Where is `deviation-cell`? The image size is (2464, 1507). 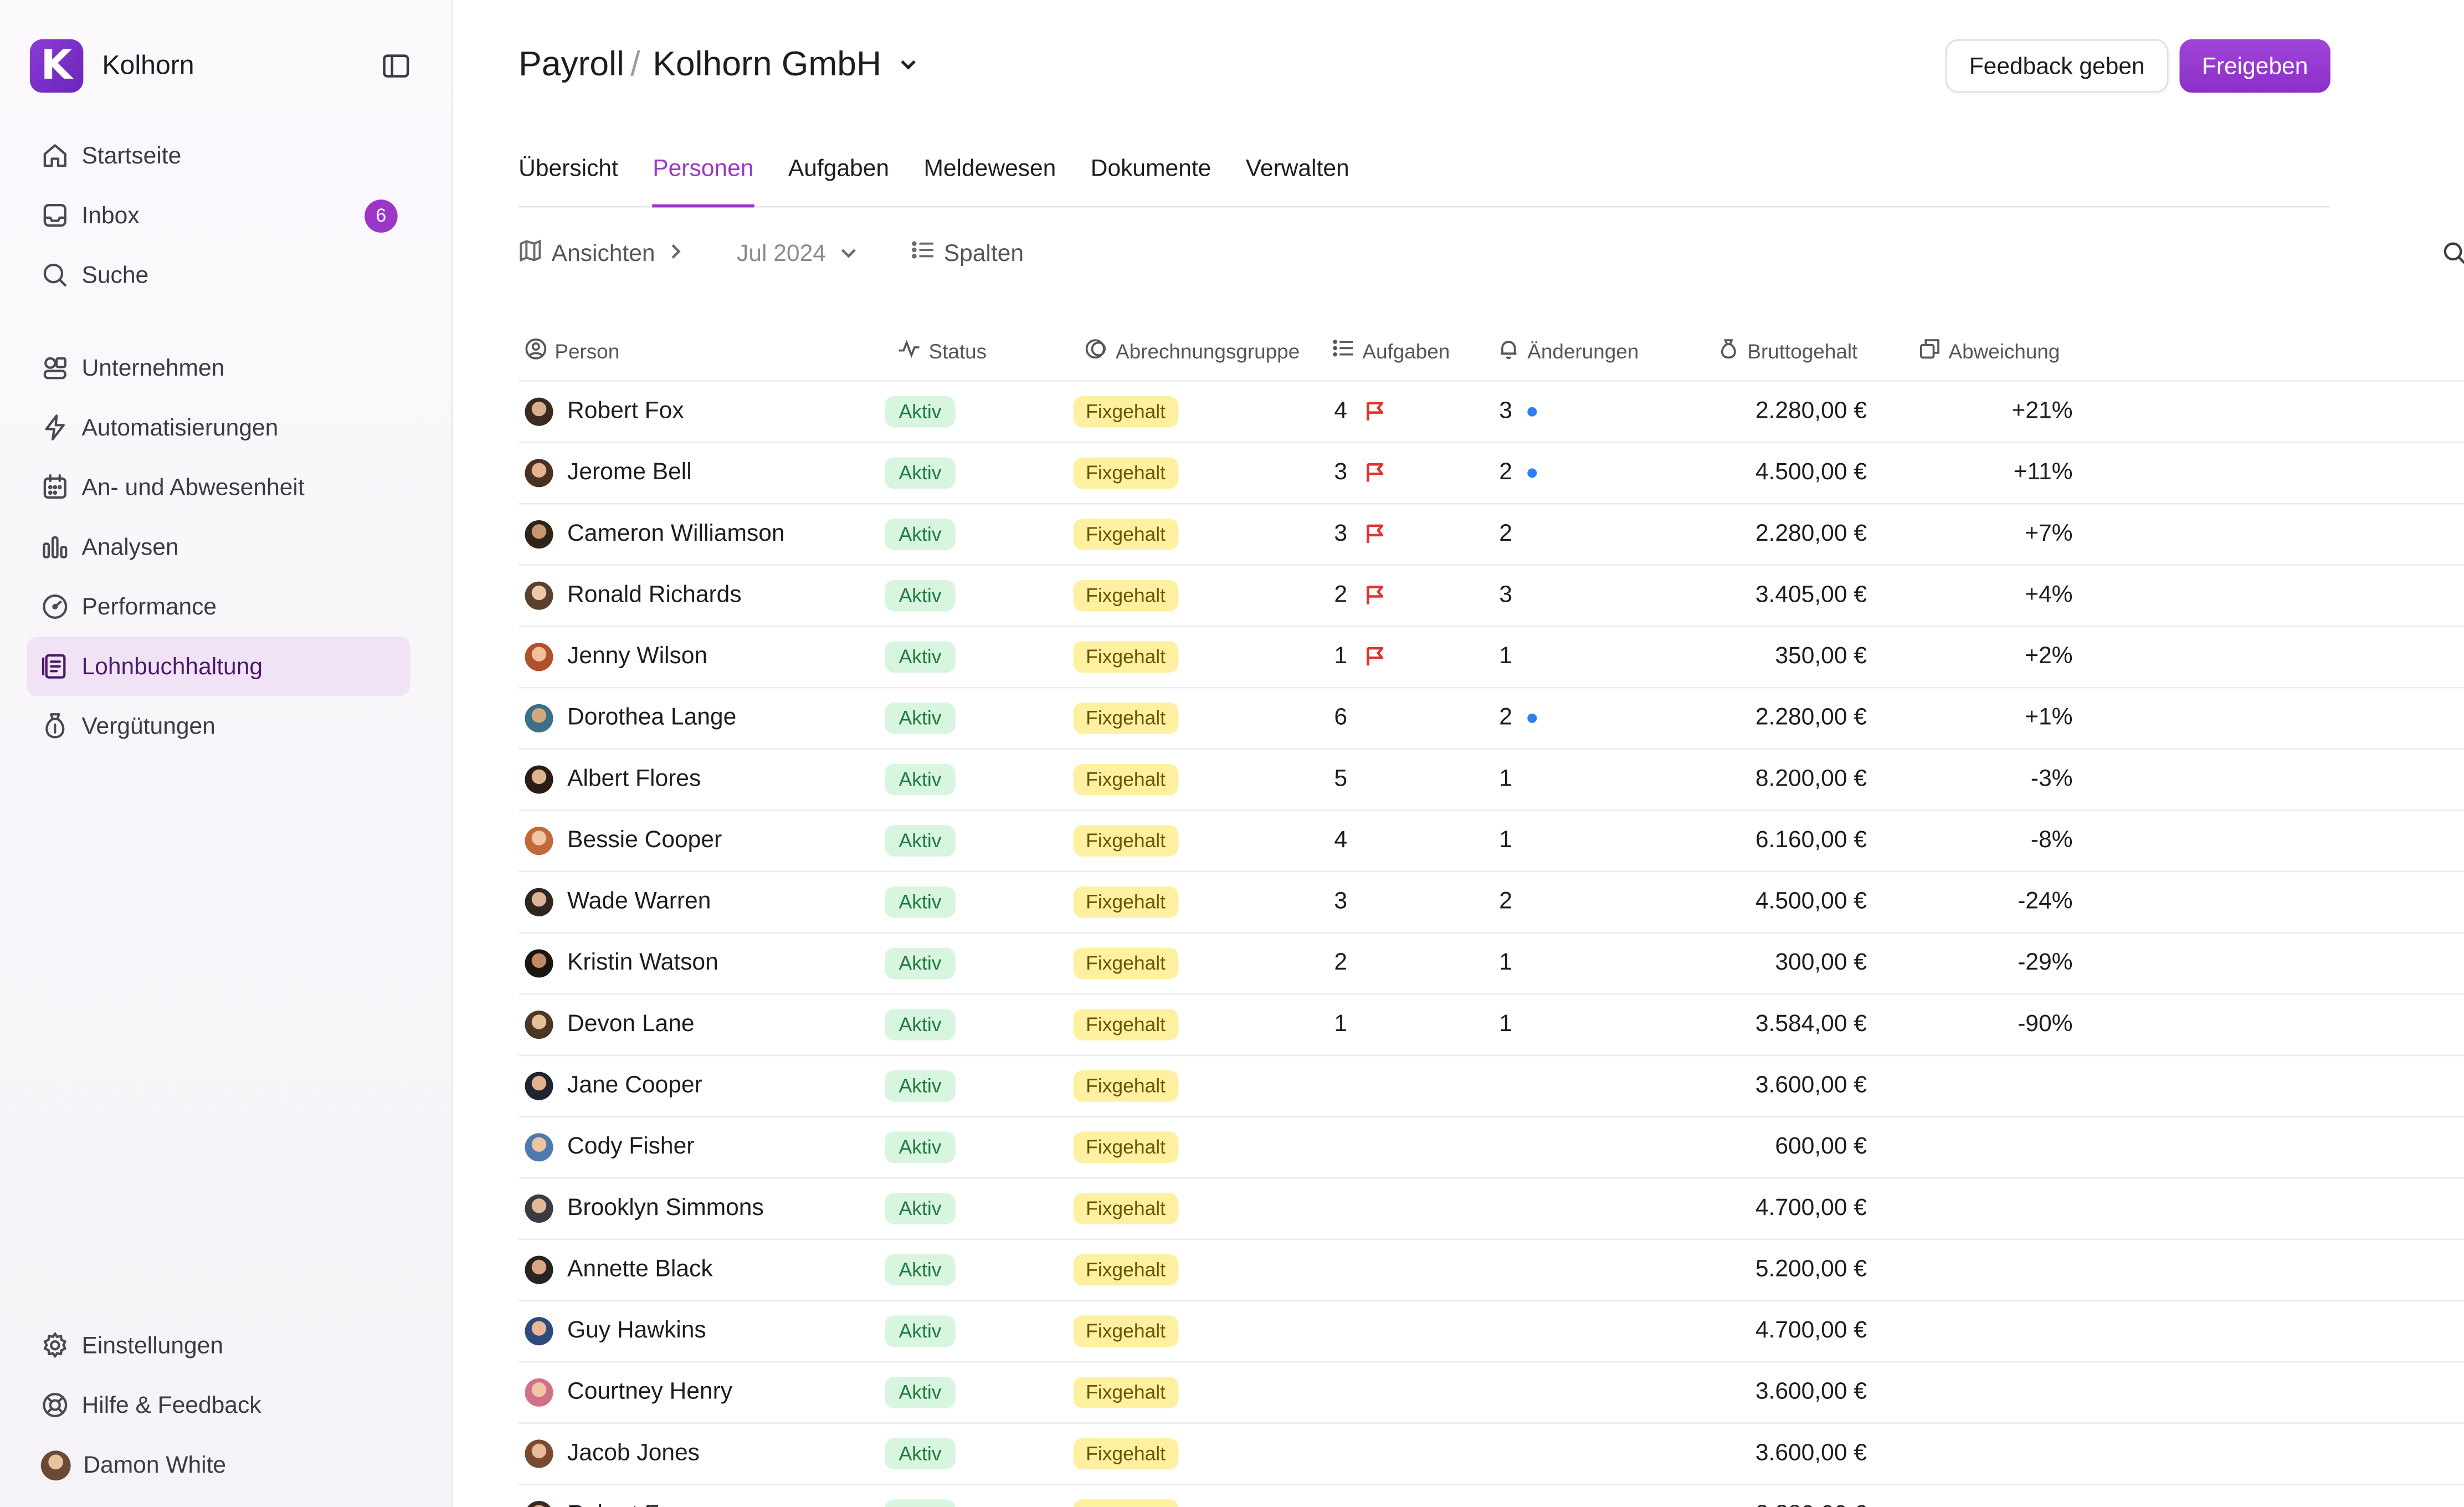 deviation-cell is located at coordinates (2002, 1330).